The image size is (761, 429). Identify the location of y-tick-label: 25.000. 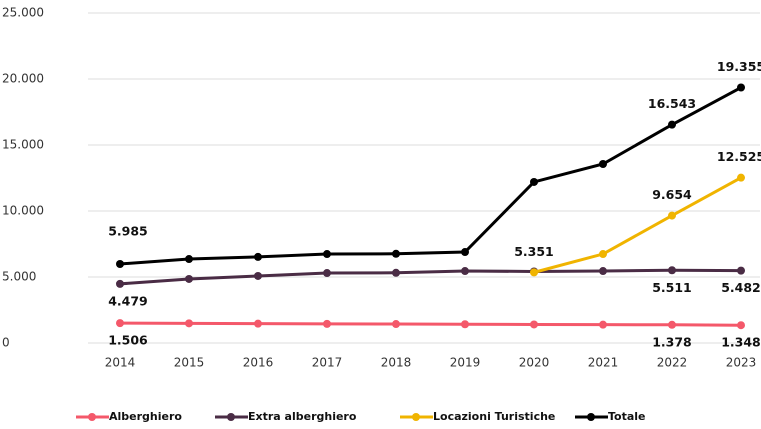
(23, 13).